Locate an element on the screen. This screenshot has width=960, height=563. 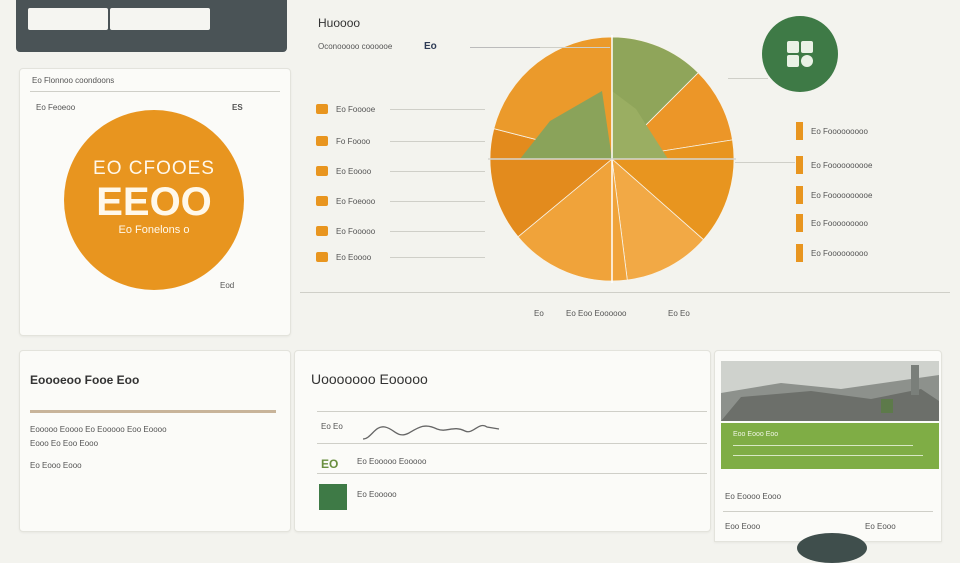
left-legend-item: Eo Fooooo is located at coordinates (345, 231).